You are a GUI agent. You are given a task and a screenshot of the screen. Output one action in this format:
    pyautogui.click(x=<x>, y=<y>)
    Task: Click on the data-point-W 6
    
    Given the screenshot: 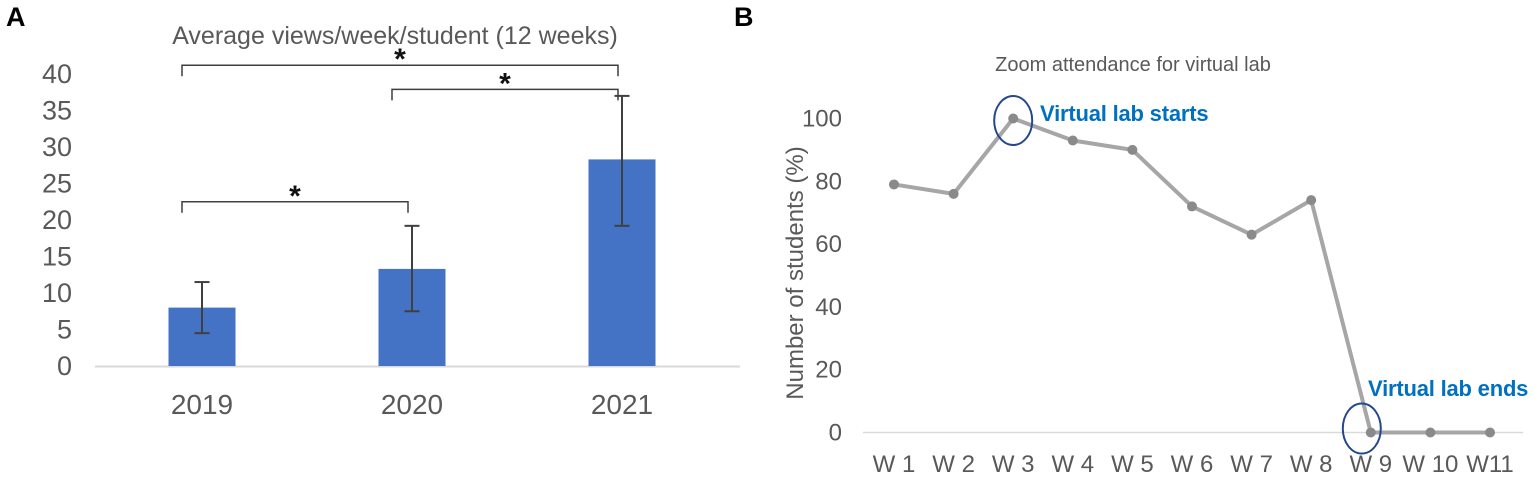 What is the action you would take?
    pyautogui.click(x=1192, y=206)
    